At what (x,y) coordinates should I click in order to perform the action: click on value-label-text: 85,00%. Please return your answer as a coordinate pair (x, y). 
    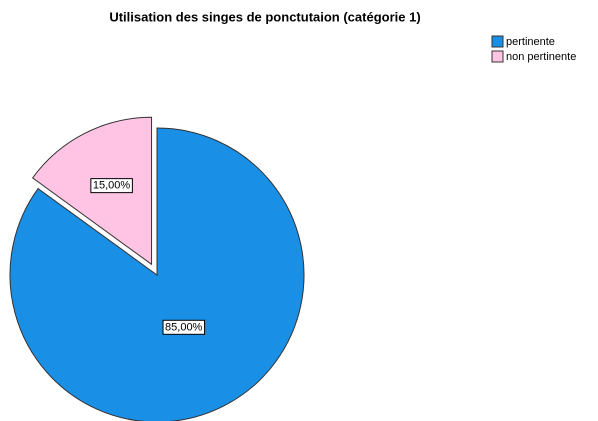
    Looking at the image, I should click on (184, 327).